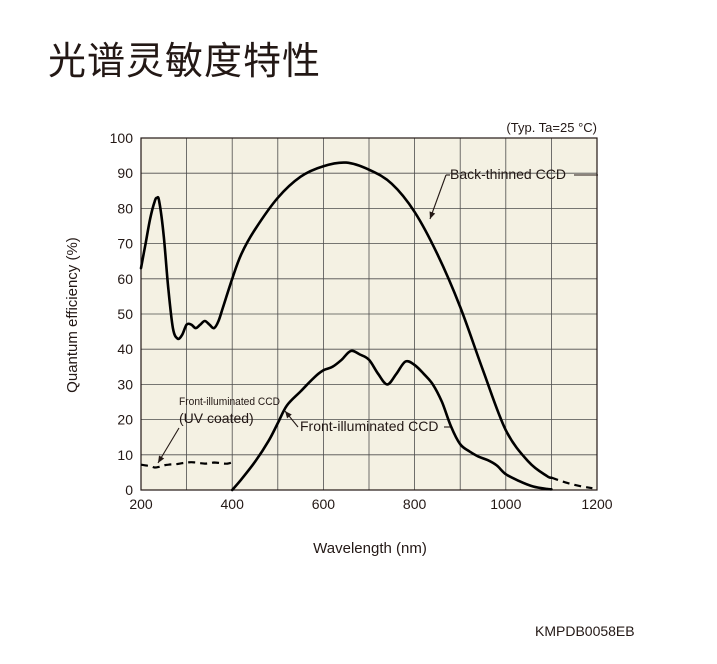 The height and width of the screenshot is (664, 717). I want to click on y-tick-label: 30, so click(125, 384).